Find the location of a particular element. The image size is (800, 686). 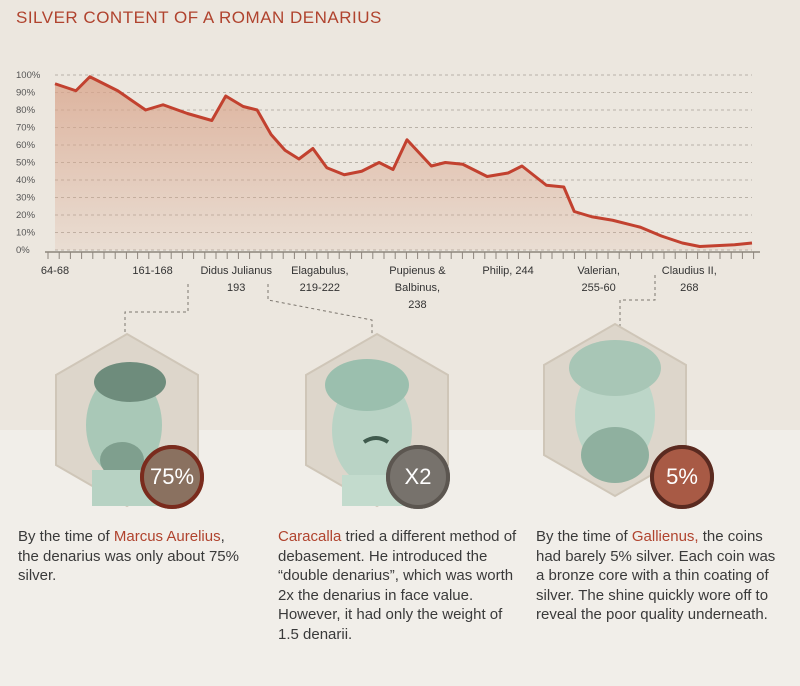

x-tick-label: Balbinus, is located at coordinates (417, 288).